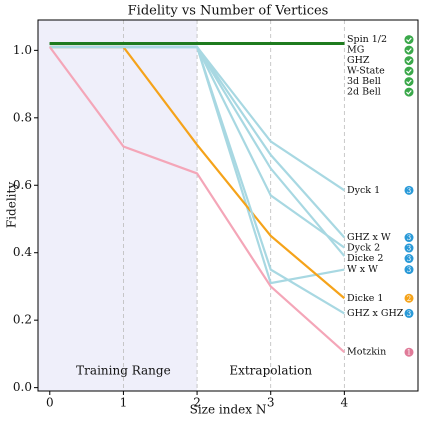  What do you see at coordinates (366, 71) in the screenshot?
I see `series-label: W-State` at bounding box center [366, 71].